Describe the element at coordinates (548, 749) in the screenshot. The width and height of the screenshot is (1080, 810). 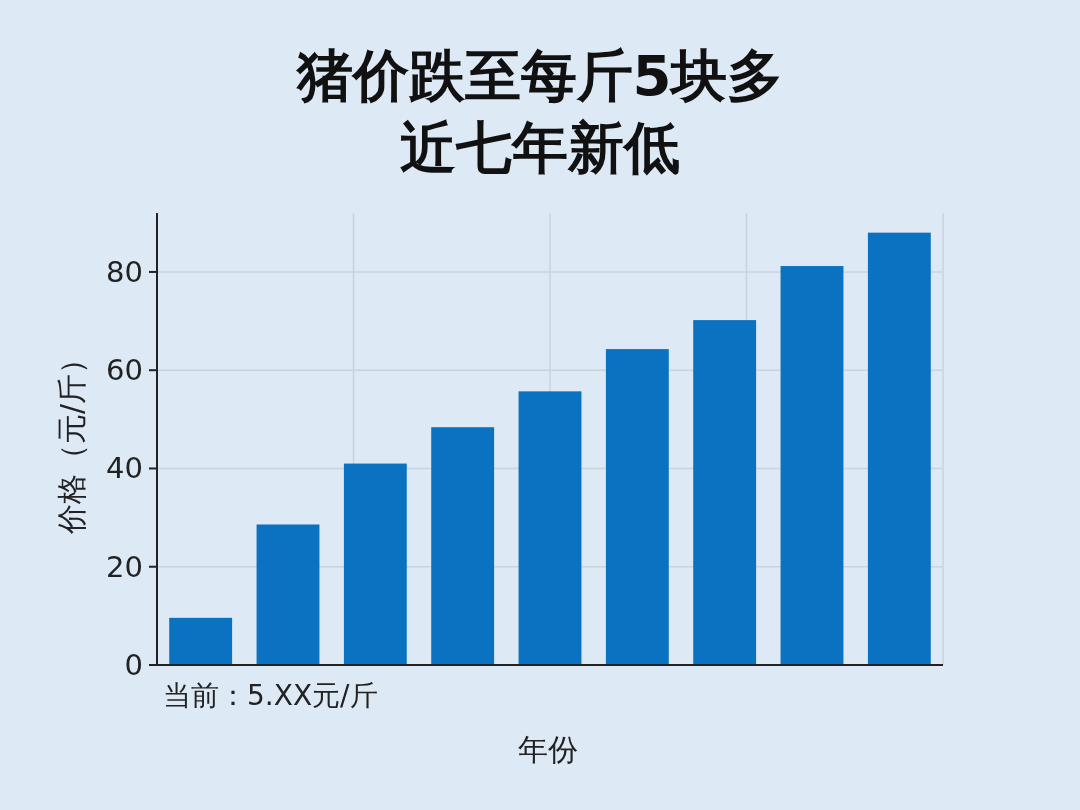
I see `x-axis-title: 年份` at that location.